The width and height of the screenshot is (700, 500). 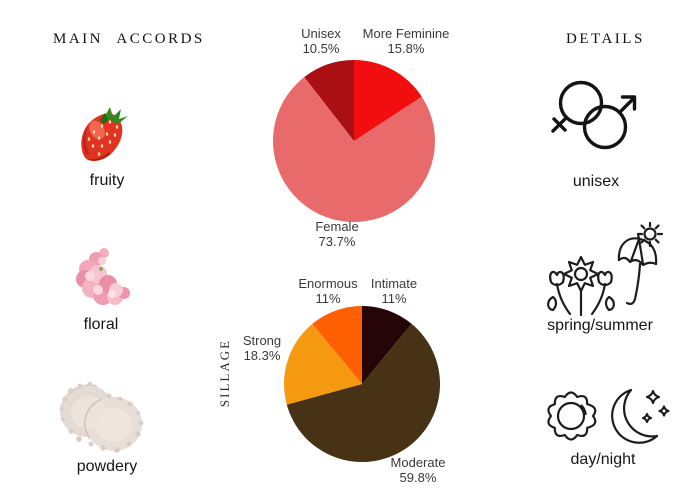 I want to click on pie-slice-female, so click(x=354, y=149).